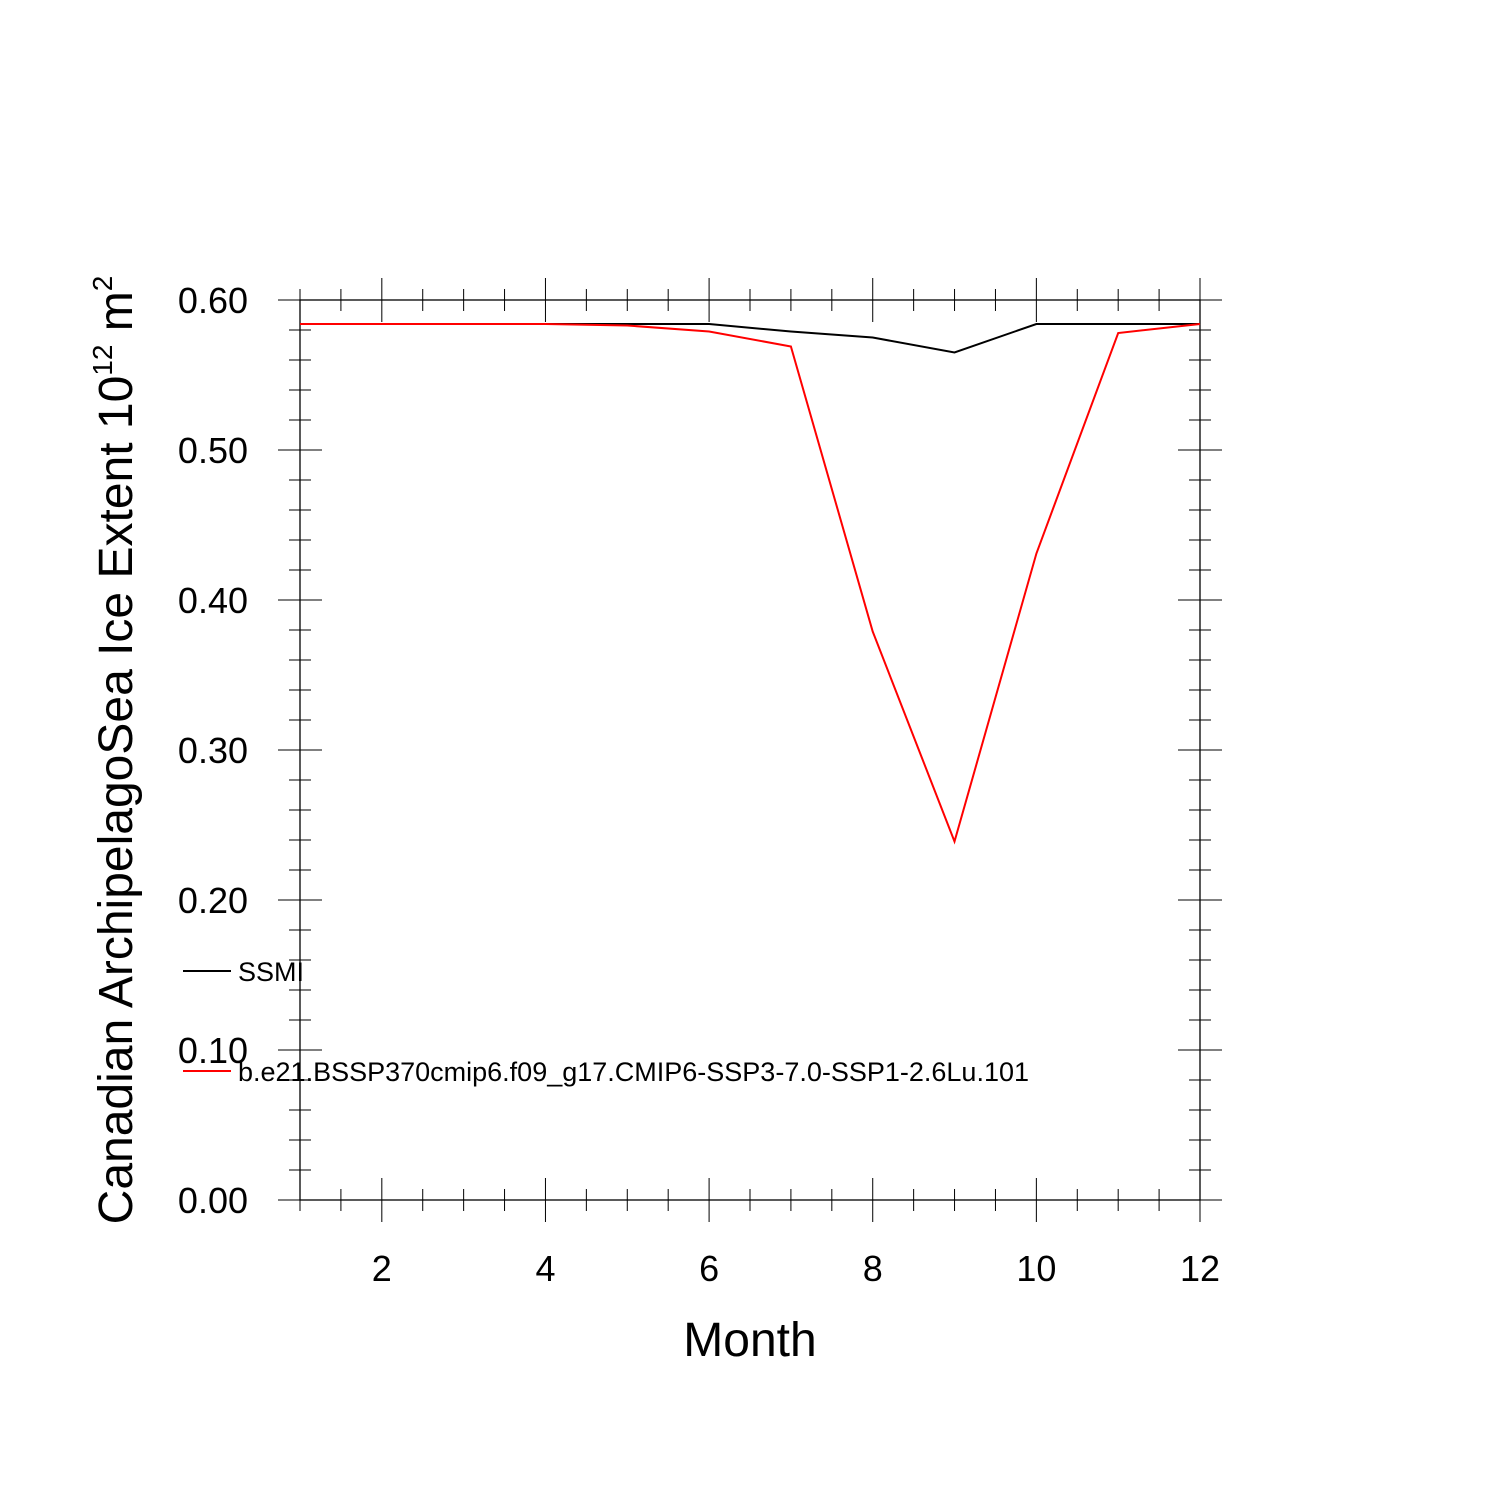  What do you see at coordinates (116, 800) in the screenshot?
I see `y-axis-title-main: Canadian ArchipelagoSea Ice Extent 10` at bounding box center [116, 800].